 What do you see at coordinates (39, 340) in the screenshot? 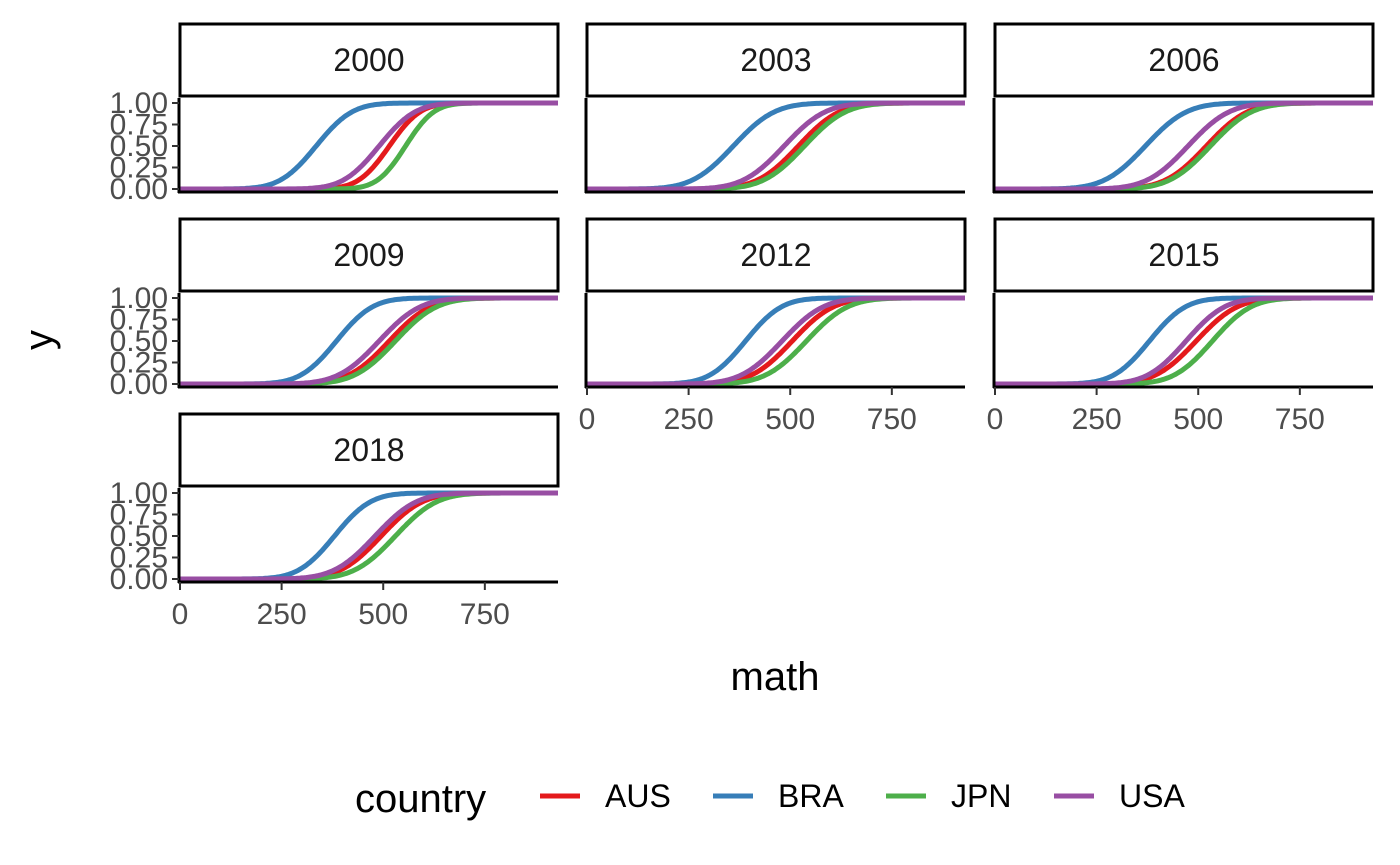
I see `y-axis-title: y` at bounding box center [39, 340].